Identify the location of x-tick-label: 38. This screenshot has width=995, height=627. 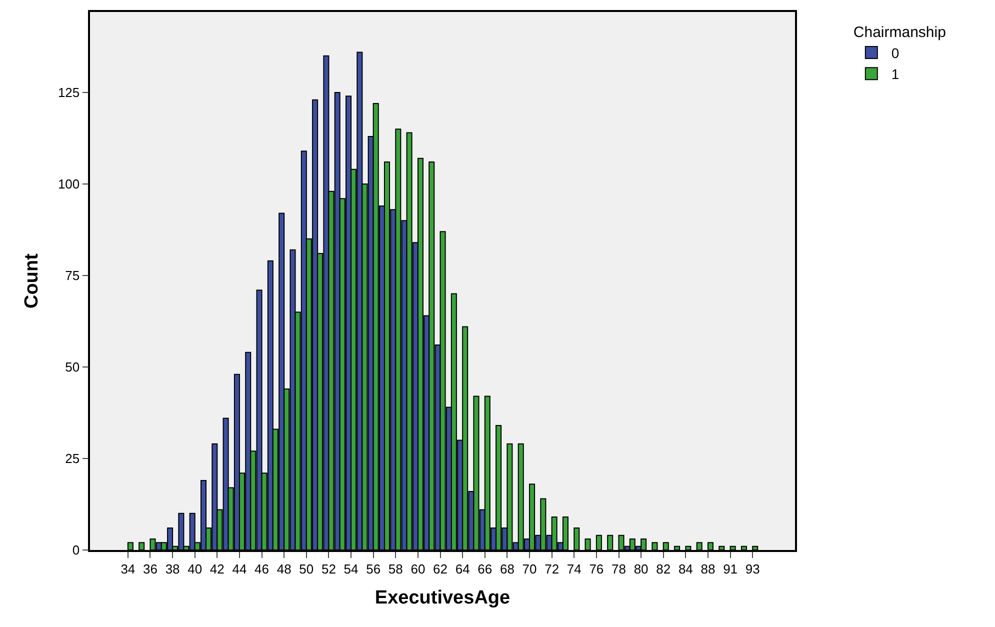
(172, 568).